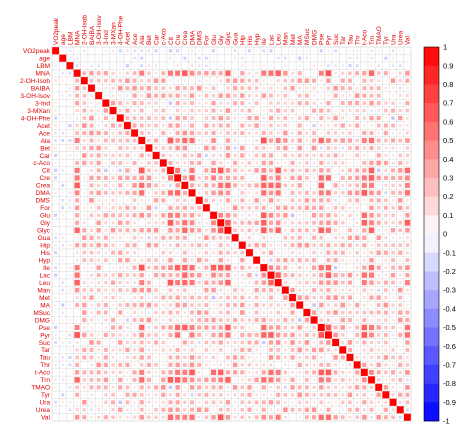  I want to click on corr-cell-c-Aco-Lac, so click(271, 163).